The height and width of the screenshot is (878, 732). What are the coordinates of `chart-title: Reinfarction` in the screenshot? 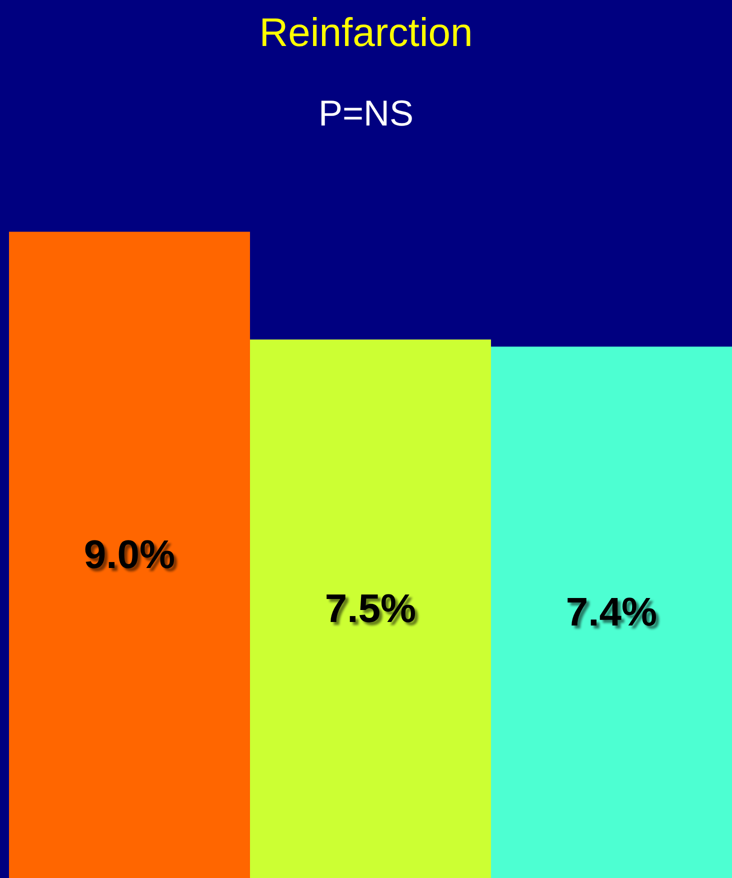 It's located at (366, 33).